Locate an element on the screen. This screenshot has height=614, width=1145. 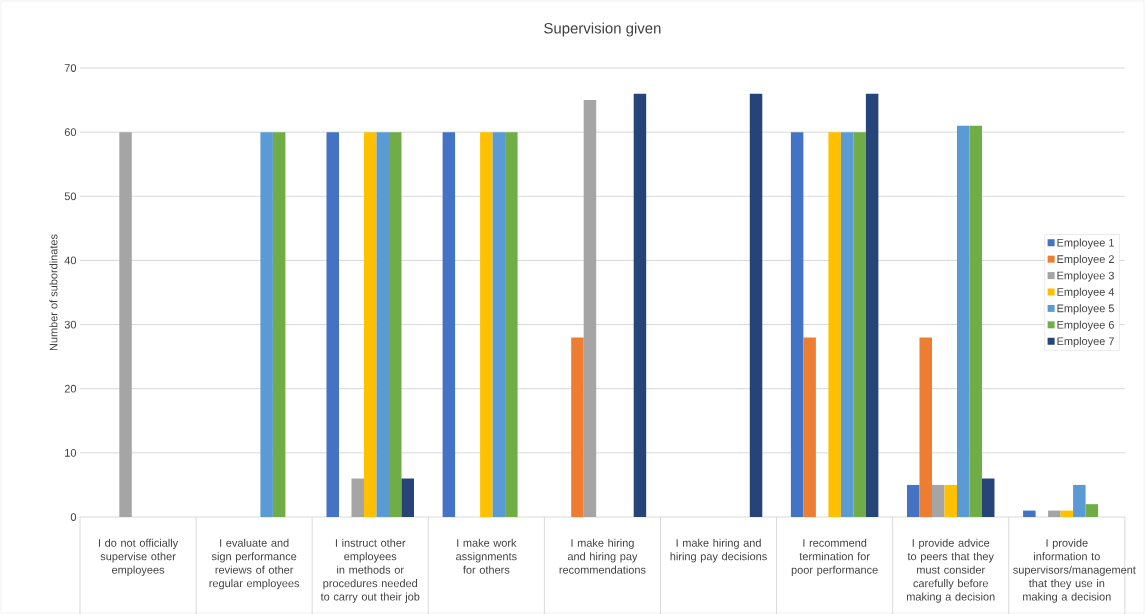
legend-label: Employee 5 is located at coordinates (1085, 309).